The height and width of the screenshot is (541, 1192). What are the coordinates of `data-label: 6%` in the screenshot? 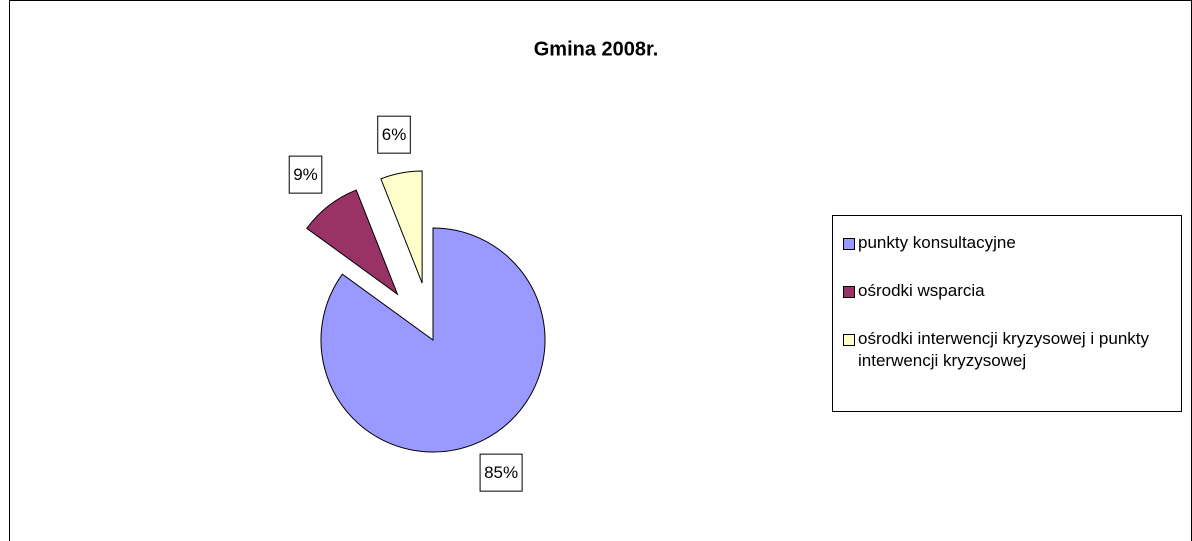 It's located at (394, 134).